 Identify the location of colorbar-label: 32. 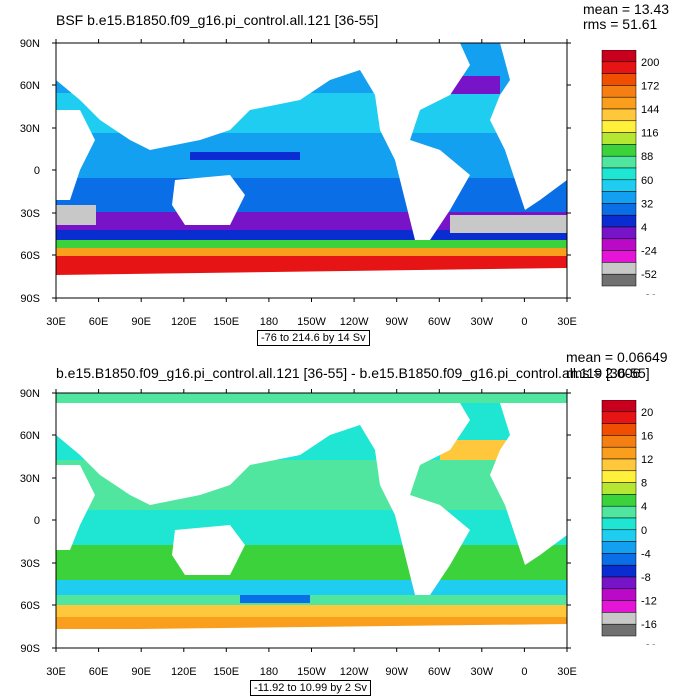
(647, 204).